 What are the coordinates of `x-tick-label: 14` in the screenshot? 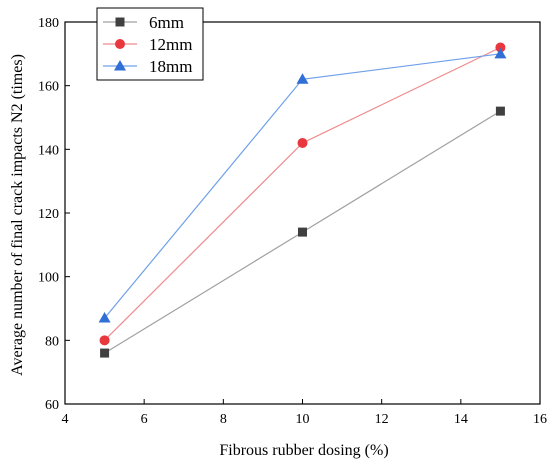 It's located at (461, 419).